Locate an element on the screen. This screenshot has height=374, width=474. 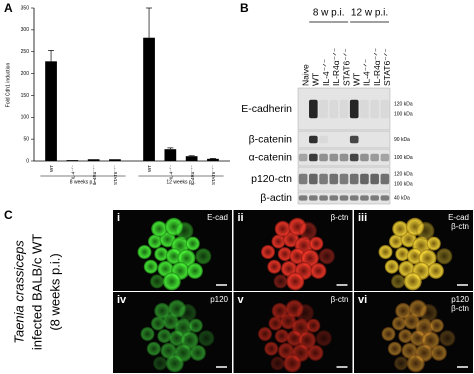
y-tick-label: 200 is located at coordinates (25, 74).